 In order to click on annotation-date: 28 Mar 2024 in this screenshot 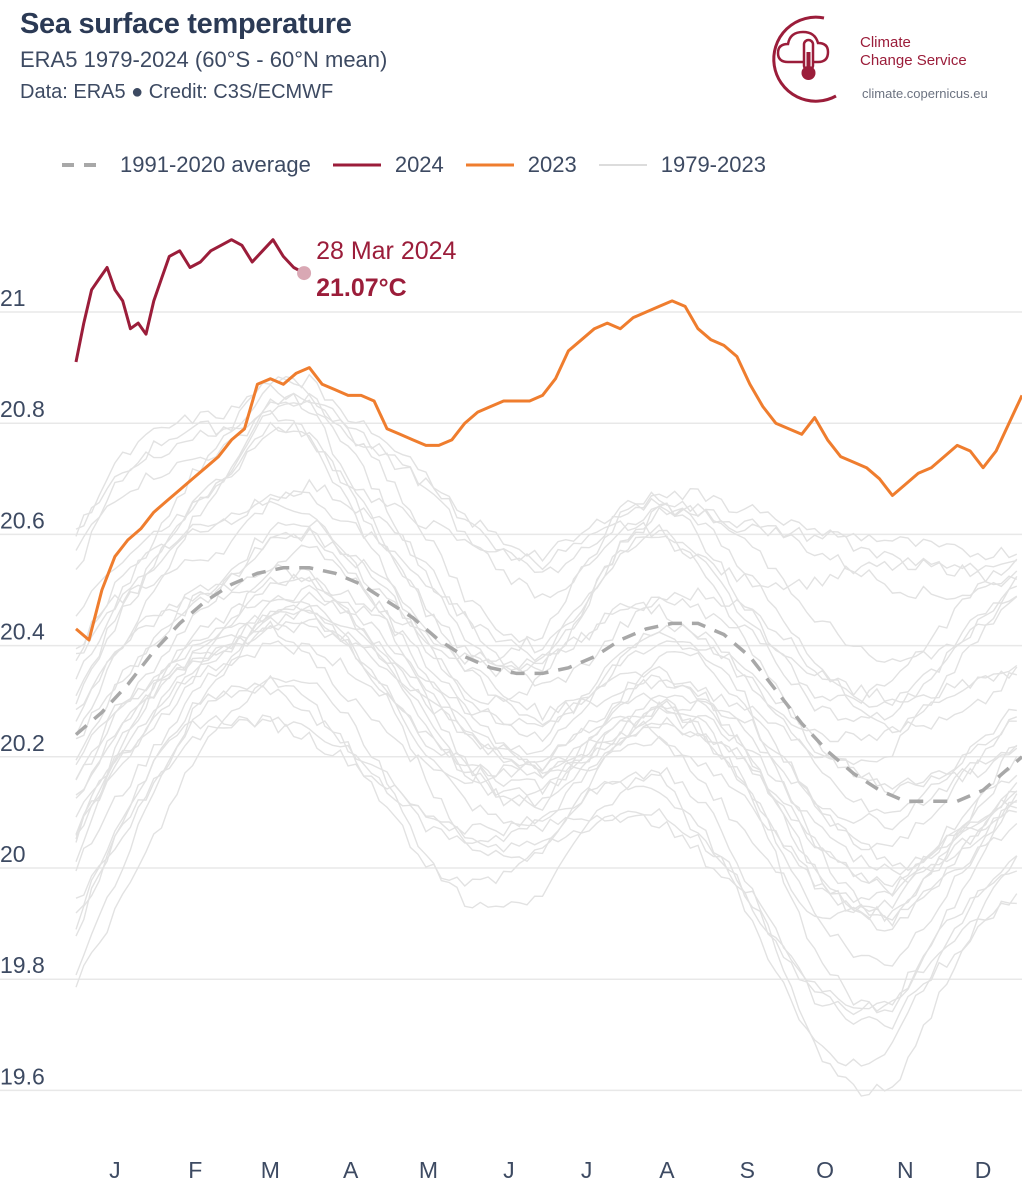, I will do `click(386, 251)`.